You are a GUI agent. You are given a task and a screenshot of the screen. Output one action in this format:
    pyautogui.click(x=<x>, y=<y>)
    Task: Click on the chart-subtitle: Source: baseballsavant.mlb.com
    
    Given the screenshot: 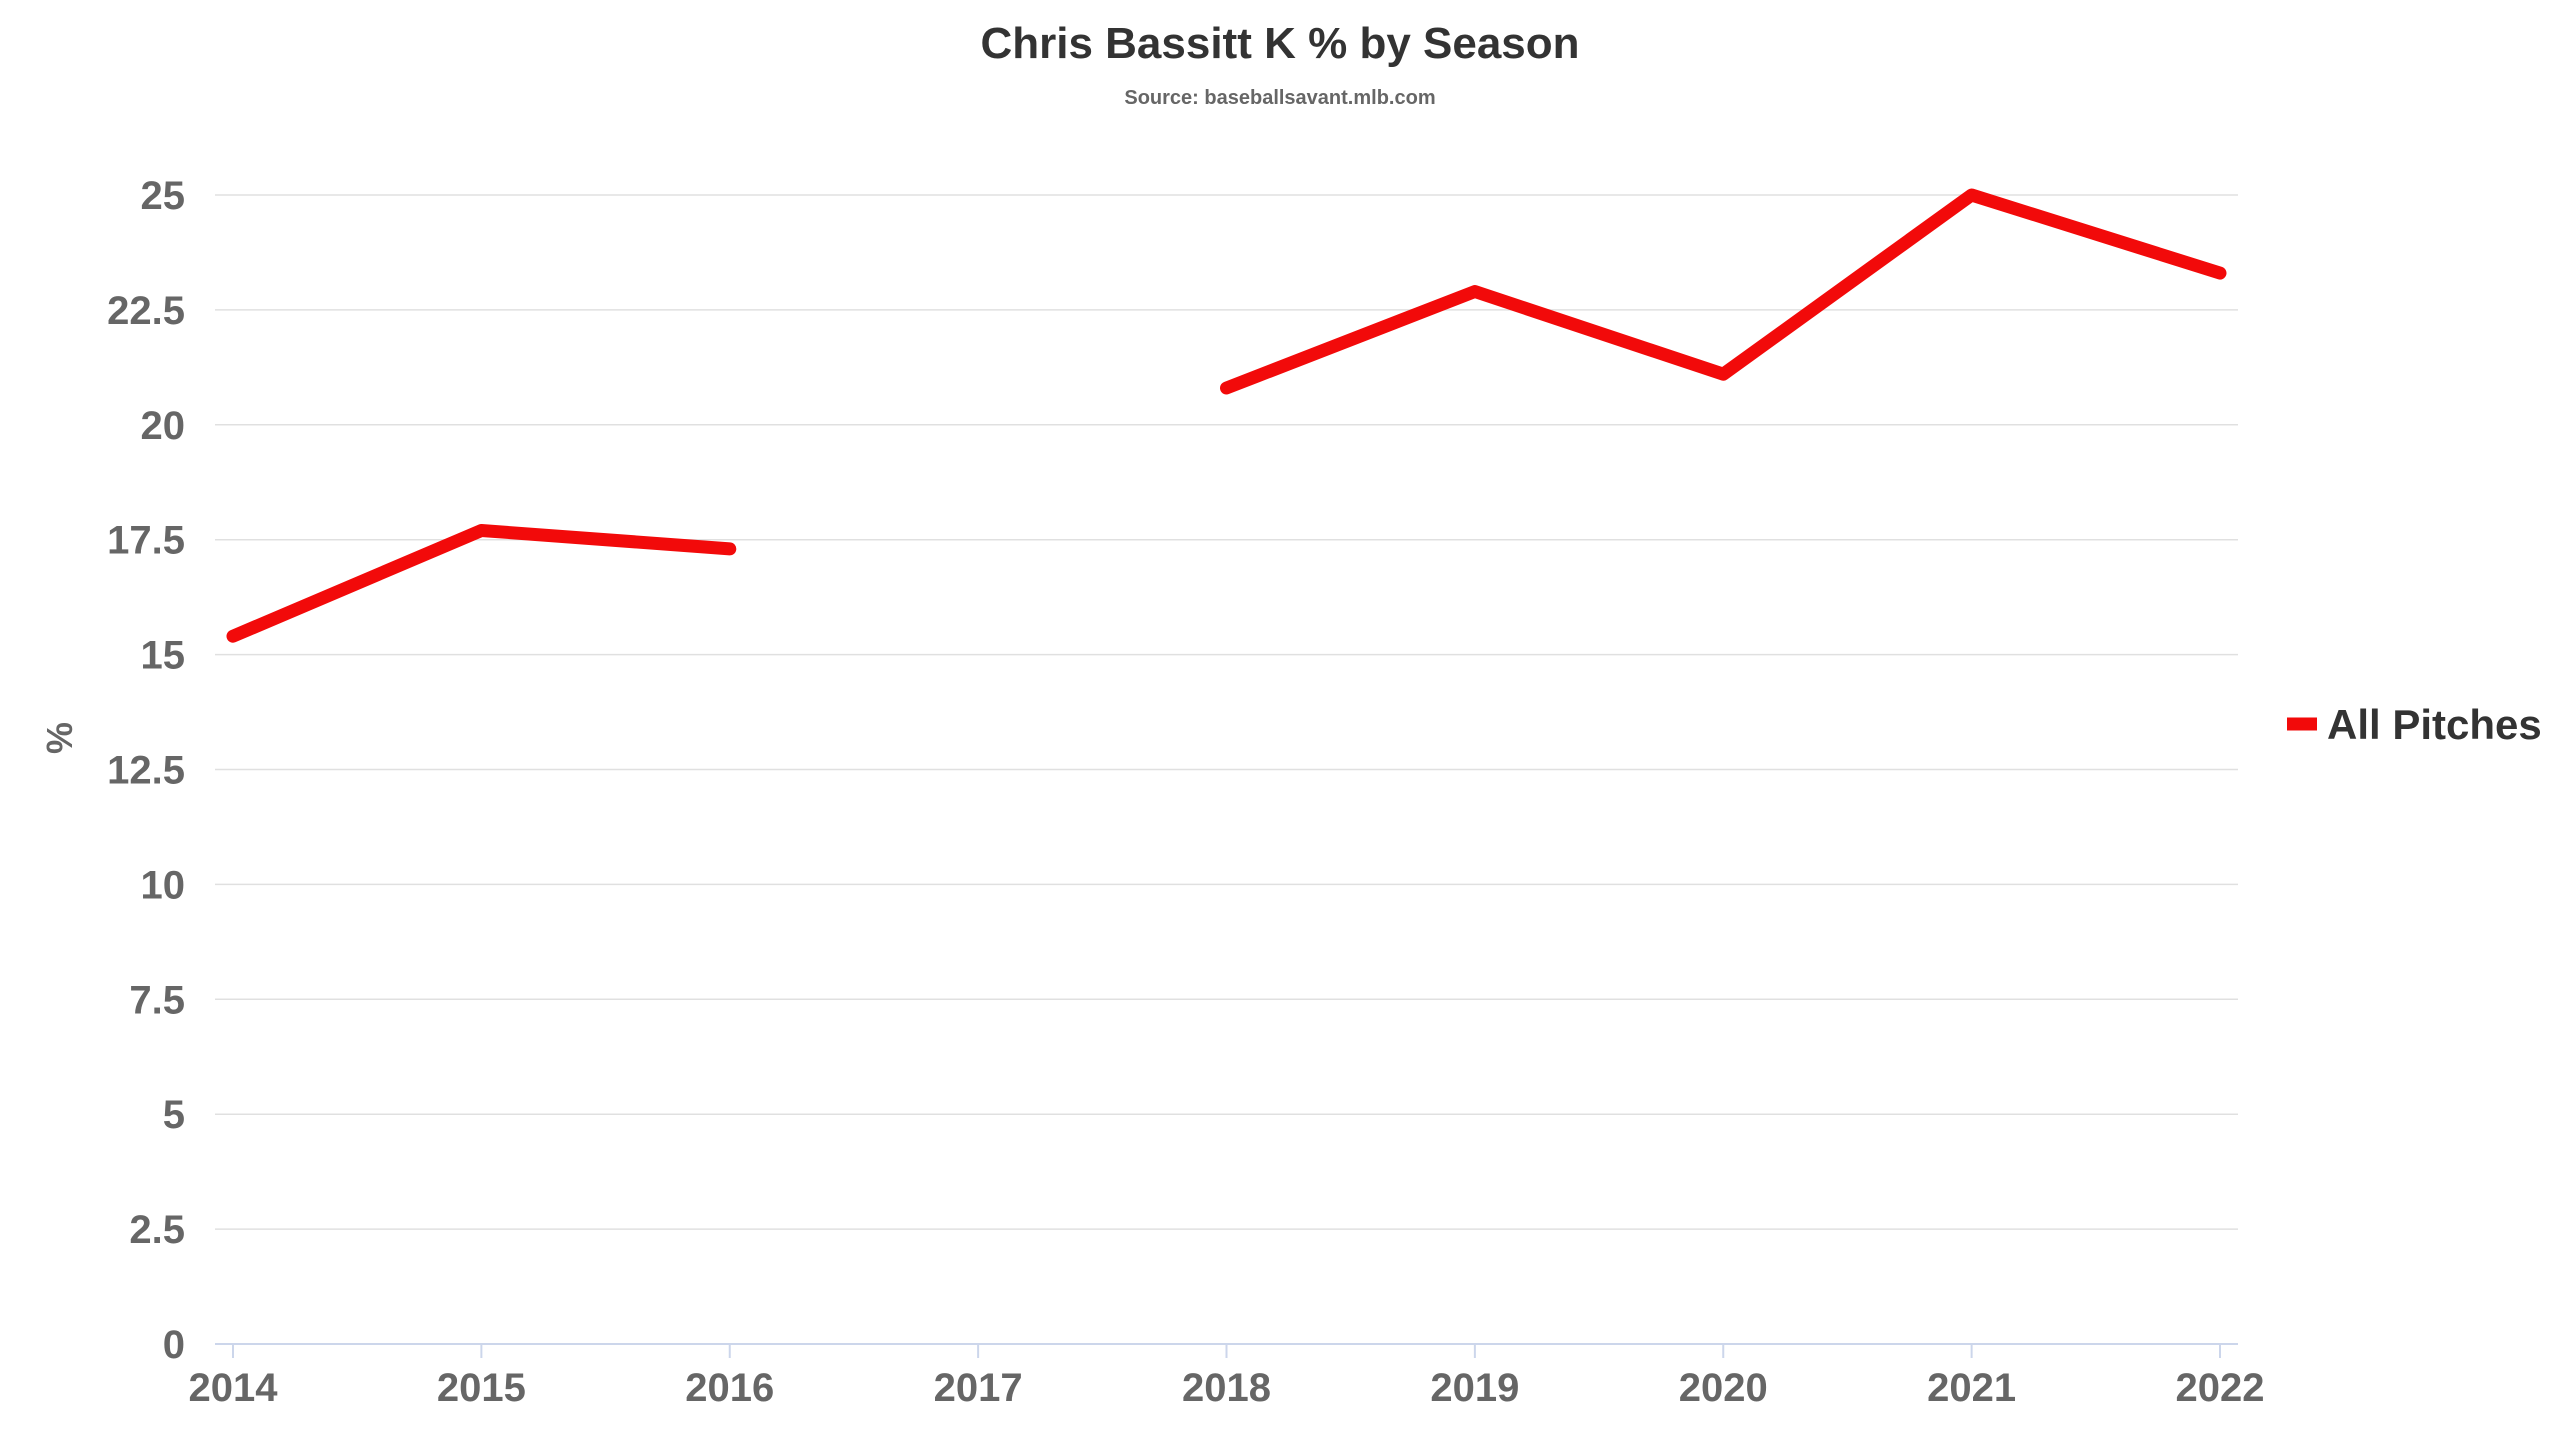 What is the action you would take?
    pyautogui.click(x=1279, y=98)
    